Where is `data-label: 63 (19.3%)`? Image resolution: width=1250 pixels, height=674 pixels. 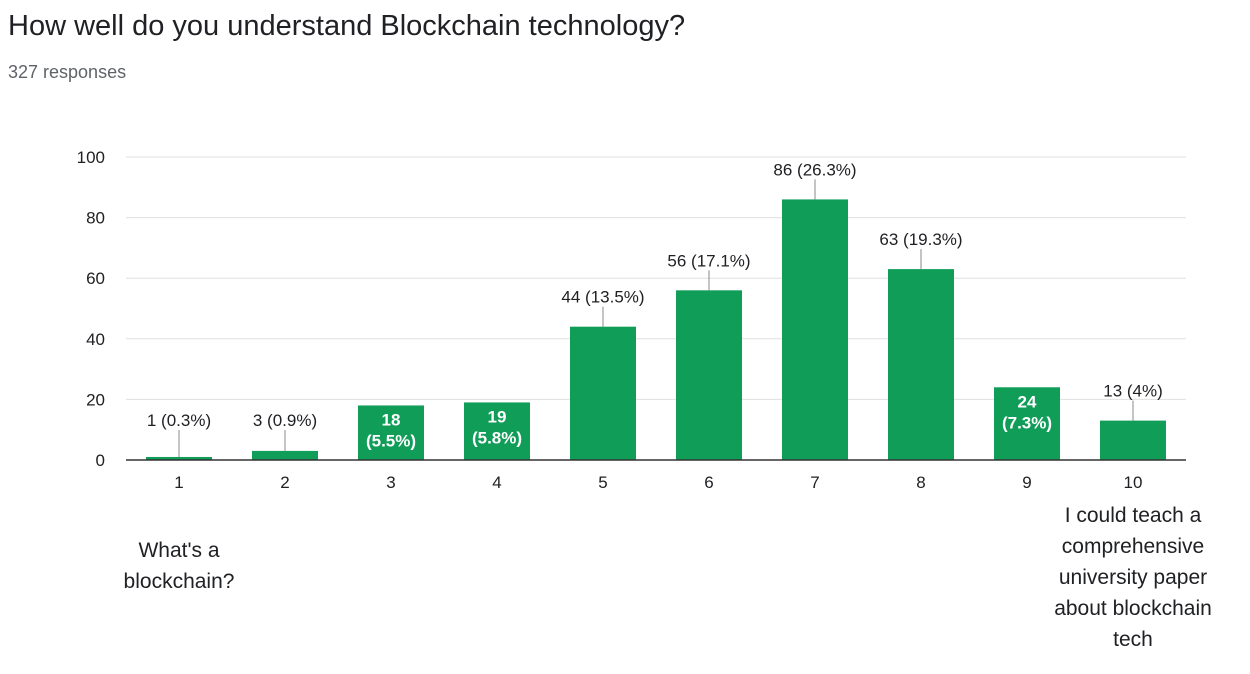
data-label: 63 (19.3%) is located at coordinates (920, 239).